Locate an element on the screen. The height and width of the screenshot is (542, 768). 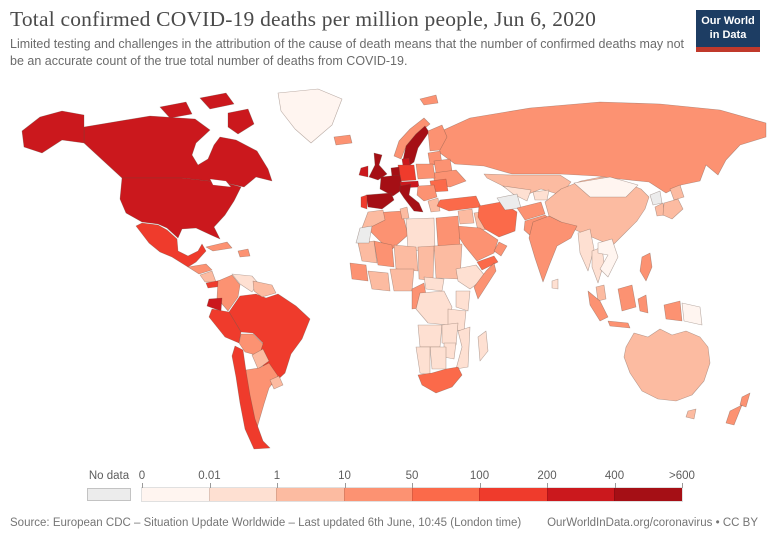
country-papua-new-guinea is located at coordinates (692, 314).